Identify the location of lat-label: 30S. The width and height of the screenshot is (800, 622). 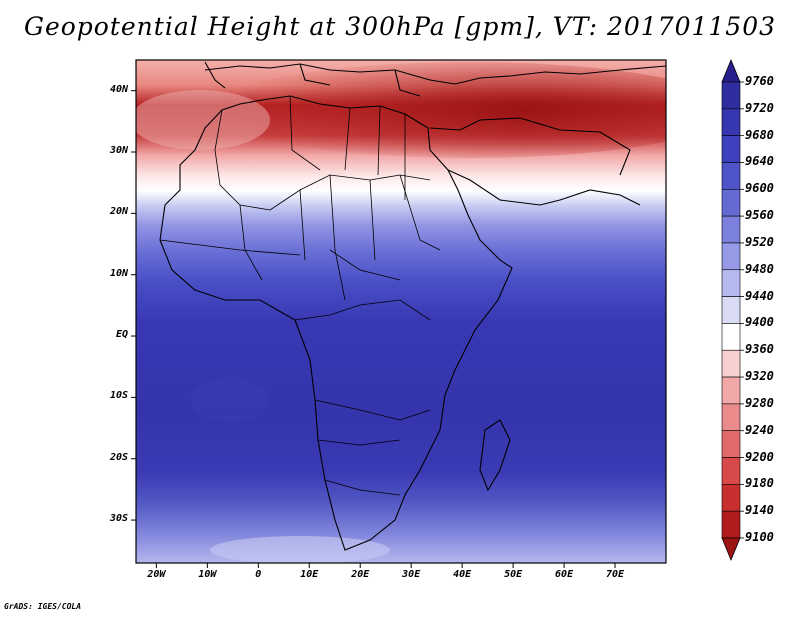
(118, 519).